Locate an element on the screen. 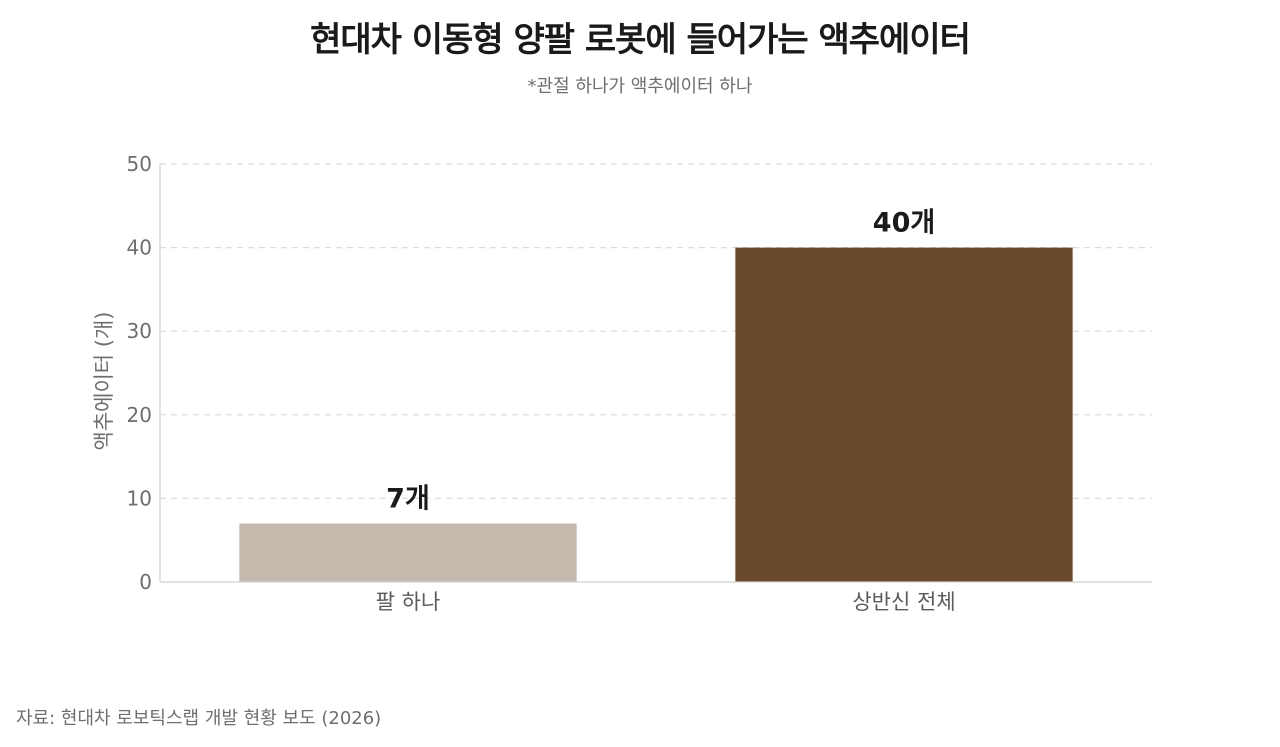 The height and width of the screenshot is (747, 1280). x-tick-label: 상반신 전체 is located at coordinates (903, 602).